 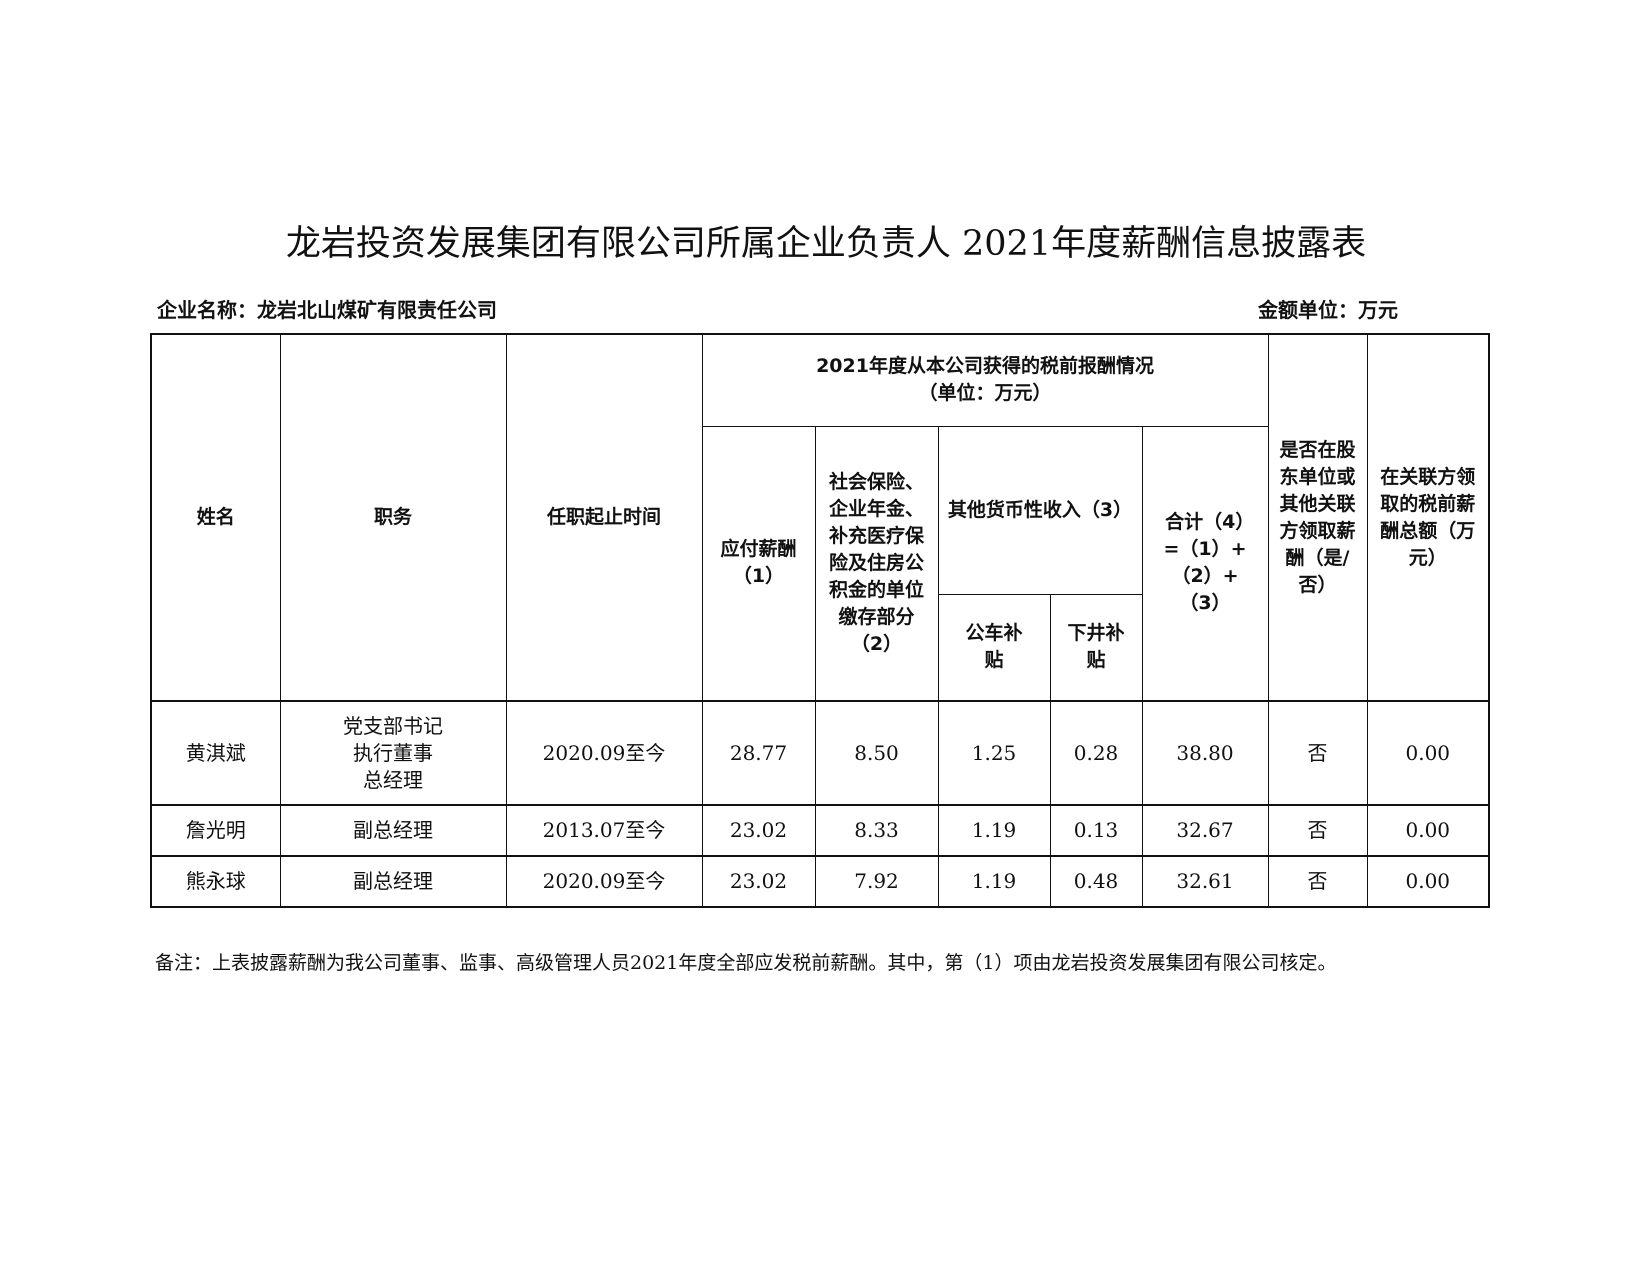 I want to click on header-group: 2021年度从本公司获得的税前报酬情况 （单位：万元）, so click(x=985, y=380).